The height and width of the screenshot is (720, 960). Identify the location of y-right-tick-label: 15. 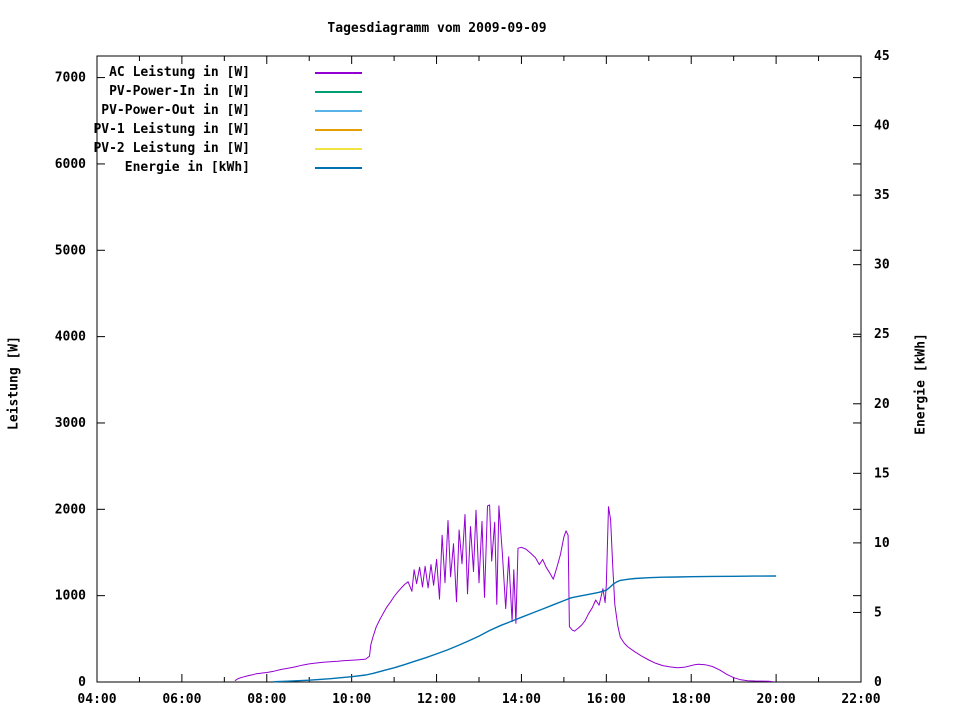
(882, 473).